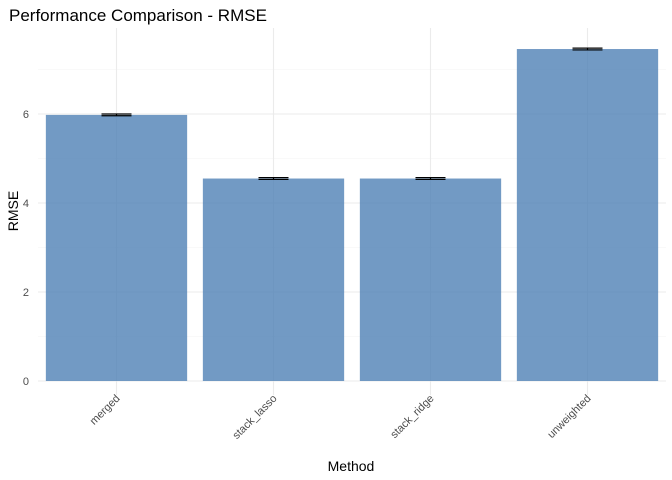 This screenshot has width=672, height=480. Describe the element at coordinates (26, 382) in the screenshot. I see `y-tick-label: 0` at that location.